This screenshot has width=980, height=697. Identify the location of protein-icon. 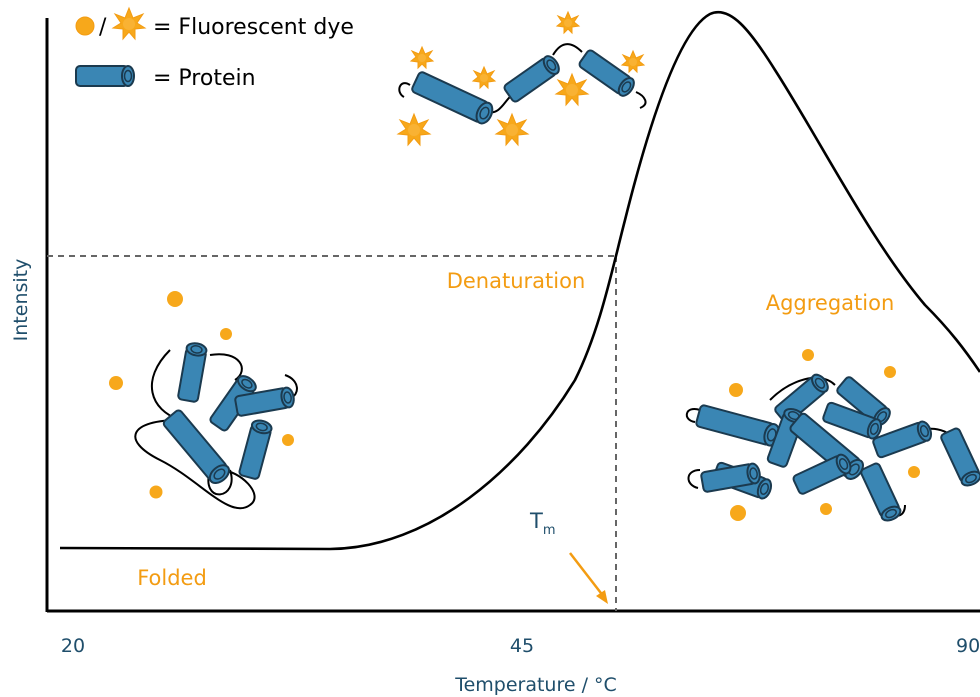
(105, 76).